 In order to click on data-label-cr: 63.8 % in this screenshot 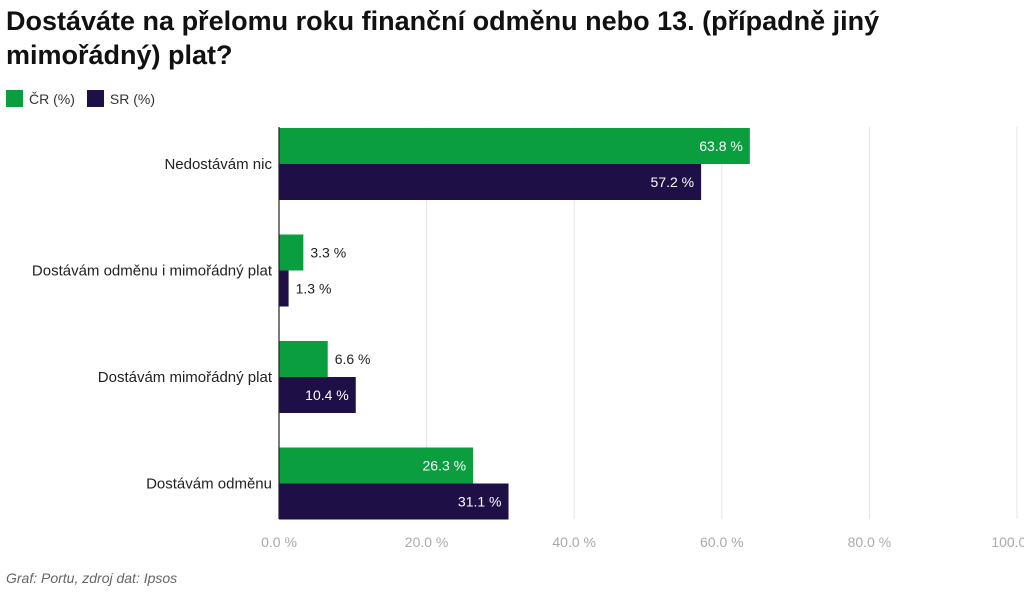, I will do `click(721, 146)`.